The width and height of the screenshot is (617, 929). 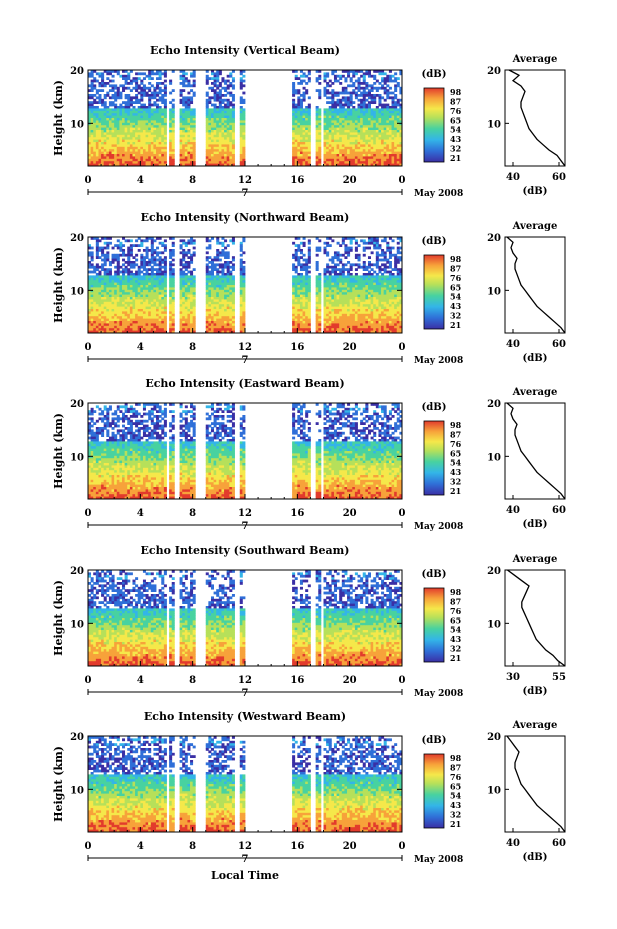 What do you see at coordinates (456, 130) in the screenshot?
I see `colorbar-tick-label: 54` at bounding box center [456, 130].